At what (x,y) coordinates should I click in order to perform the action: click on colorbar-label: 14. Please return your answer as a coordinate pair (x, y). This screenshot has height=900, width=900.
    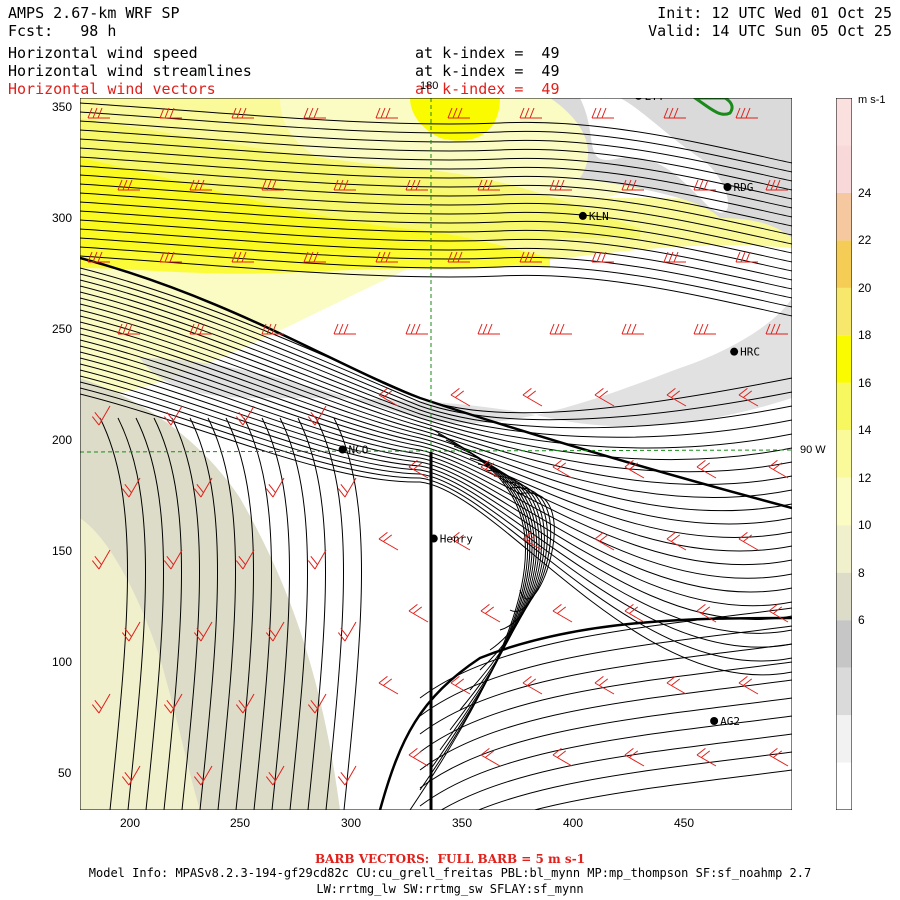
    Looking at the image, I should click on (865, 430).